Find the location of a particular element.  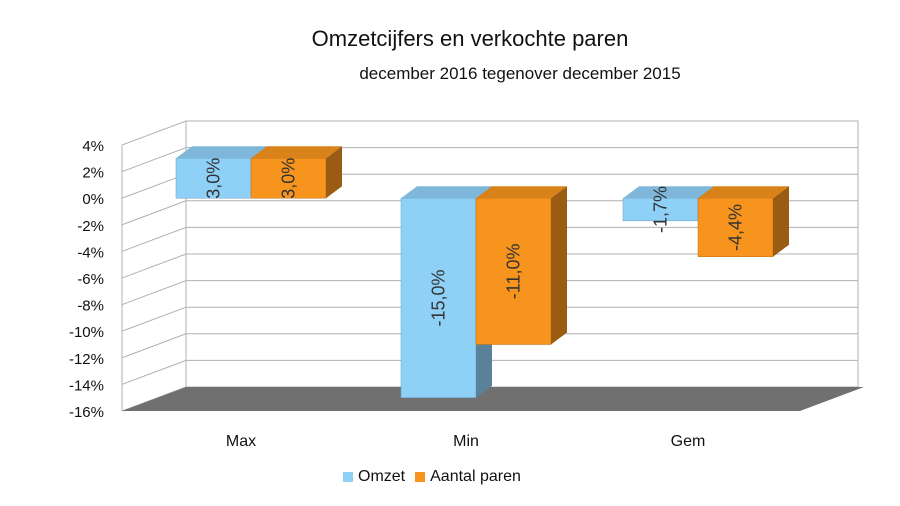

data-label: -4,4% is located at coordinates (736, 227).